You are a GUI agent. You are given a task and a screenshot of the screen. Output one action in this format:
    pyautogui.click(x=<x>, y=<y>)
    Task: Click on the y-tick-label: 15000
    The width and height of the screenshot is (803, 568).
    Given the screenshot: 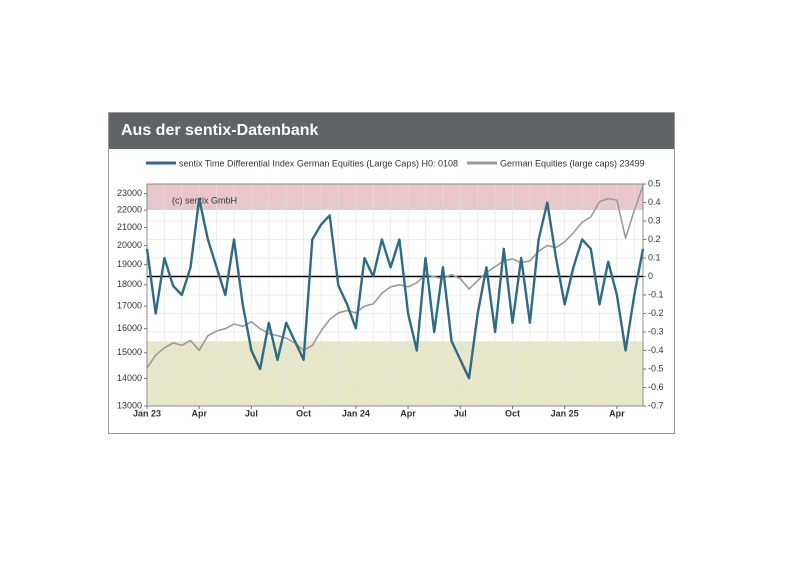 What is the action you would take?
    pyautogui.click(x=129, y=352)
    